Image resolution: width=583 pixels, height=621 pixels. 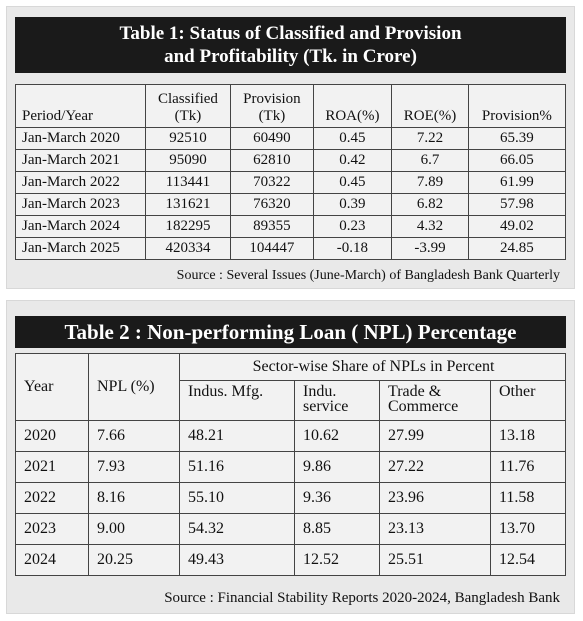 What do you see at coordinates (188, 116) in the screenshot?
I see `header-classified-line2: (Tk)` at bounding box center [188, 116].